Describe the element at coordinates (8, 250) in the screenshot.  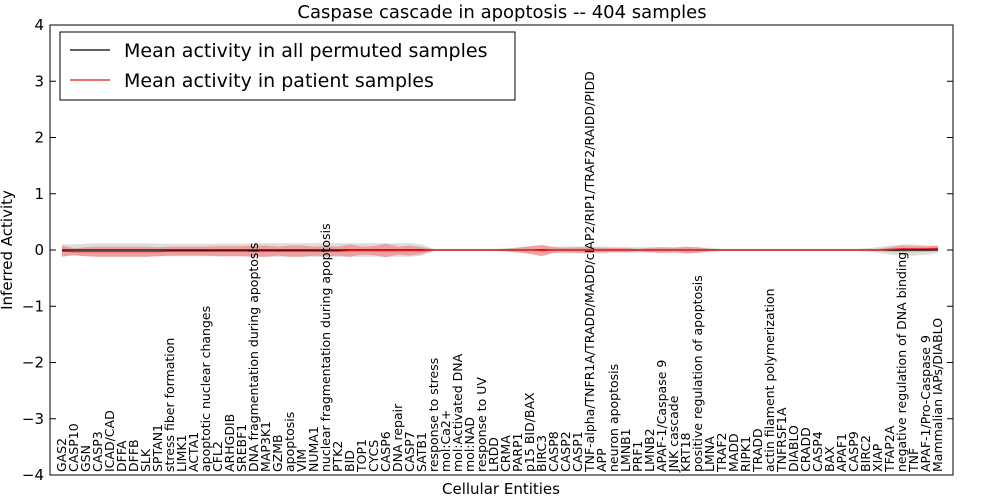
I see `y-axis-label: Inferred Activity` at that location.